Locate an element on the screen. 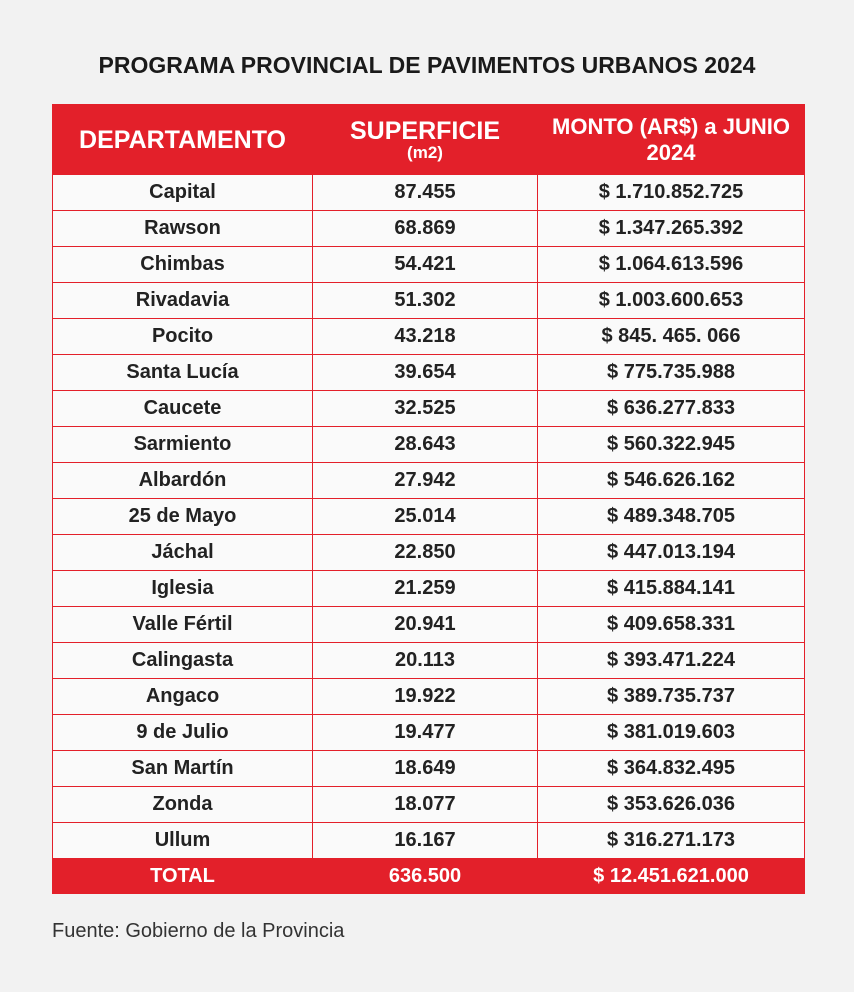 Image resolution: width=854 pixels, height=992 pixels. cell: 18.077 is located at coordinates (425, 804).